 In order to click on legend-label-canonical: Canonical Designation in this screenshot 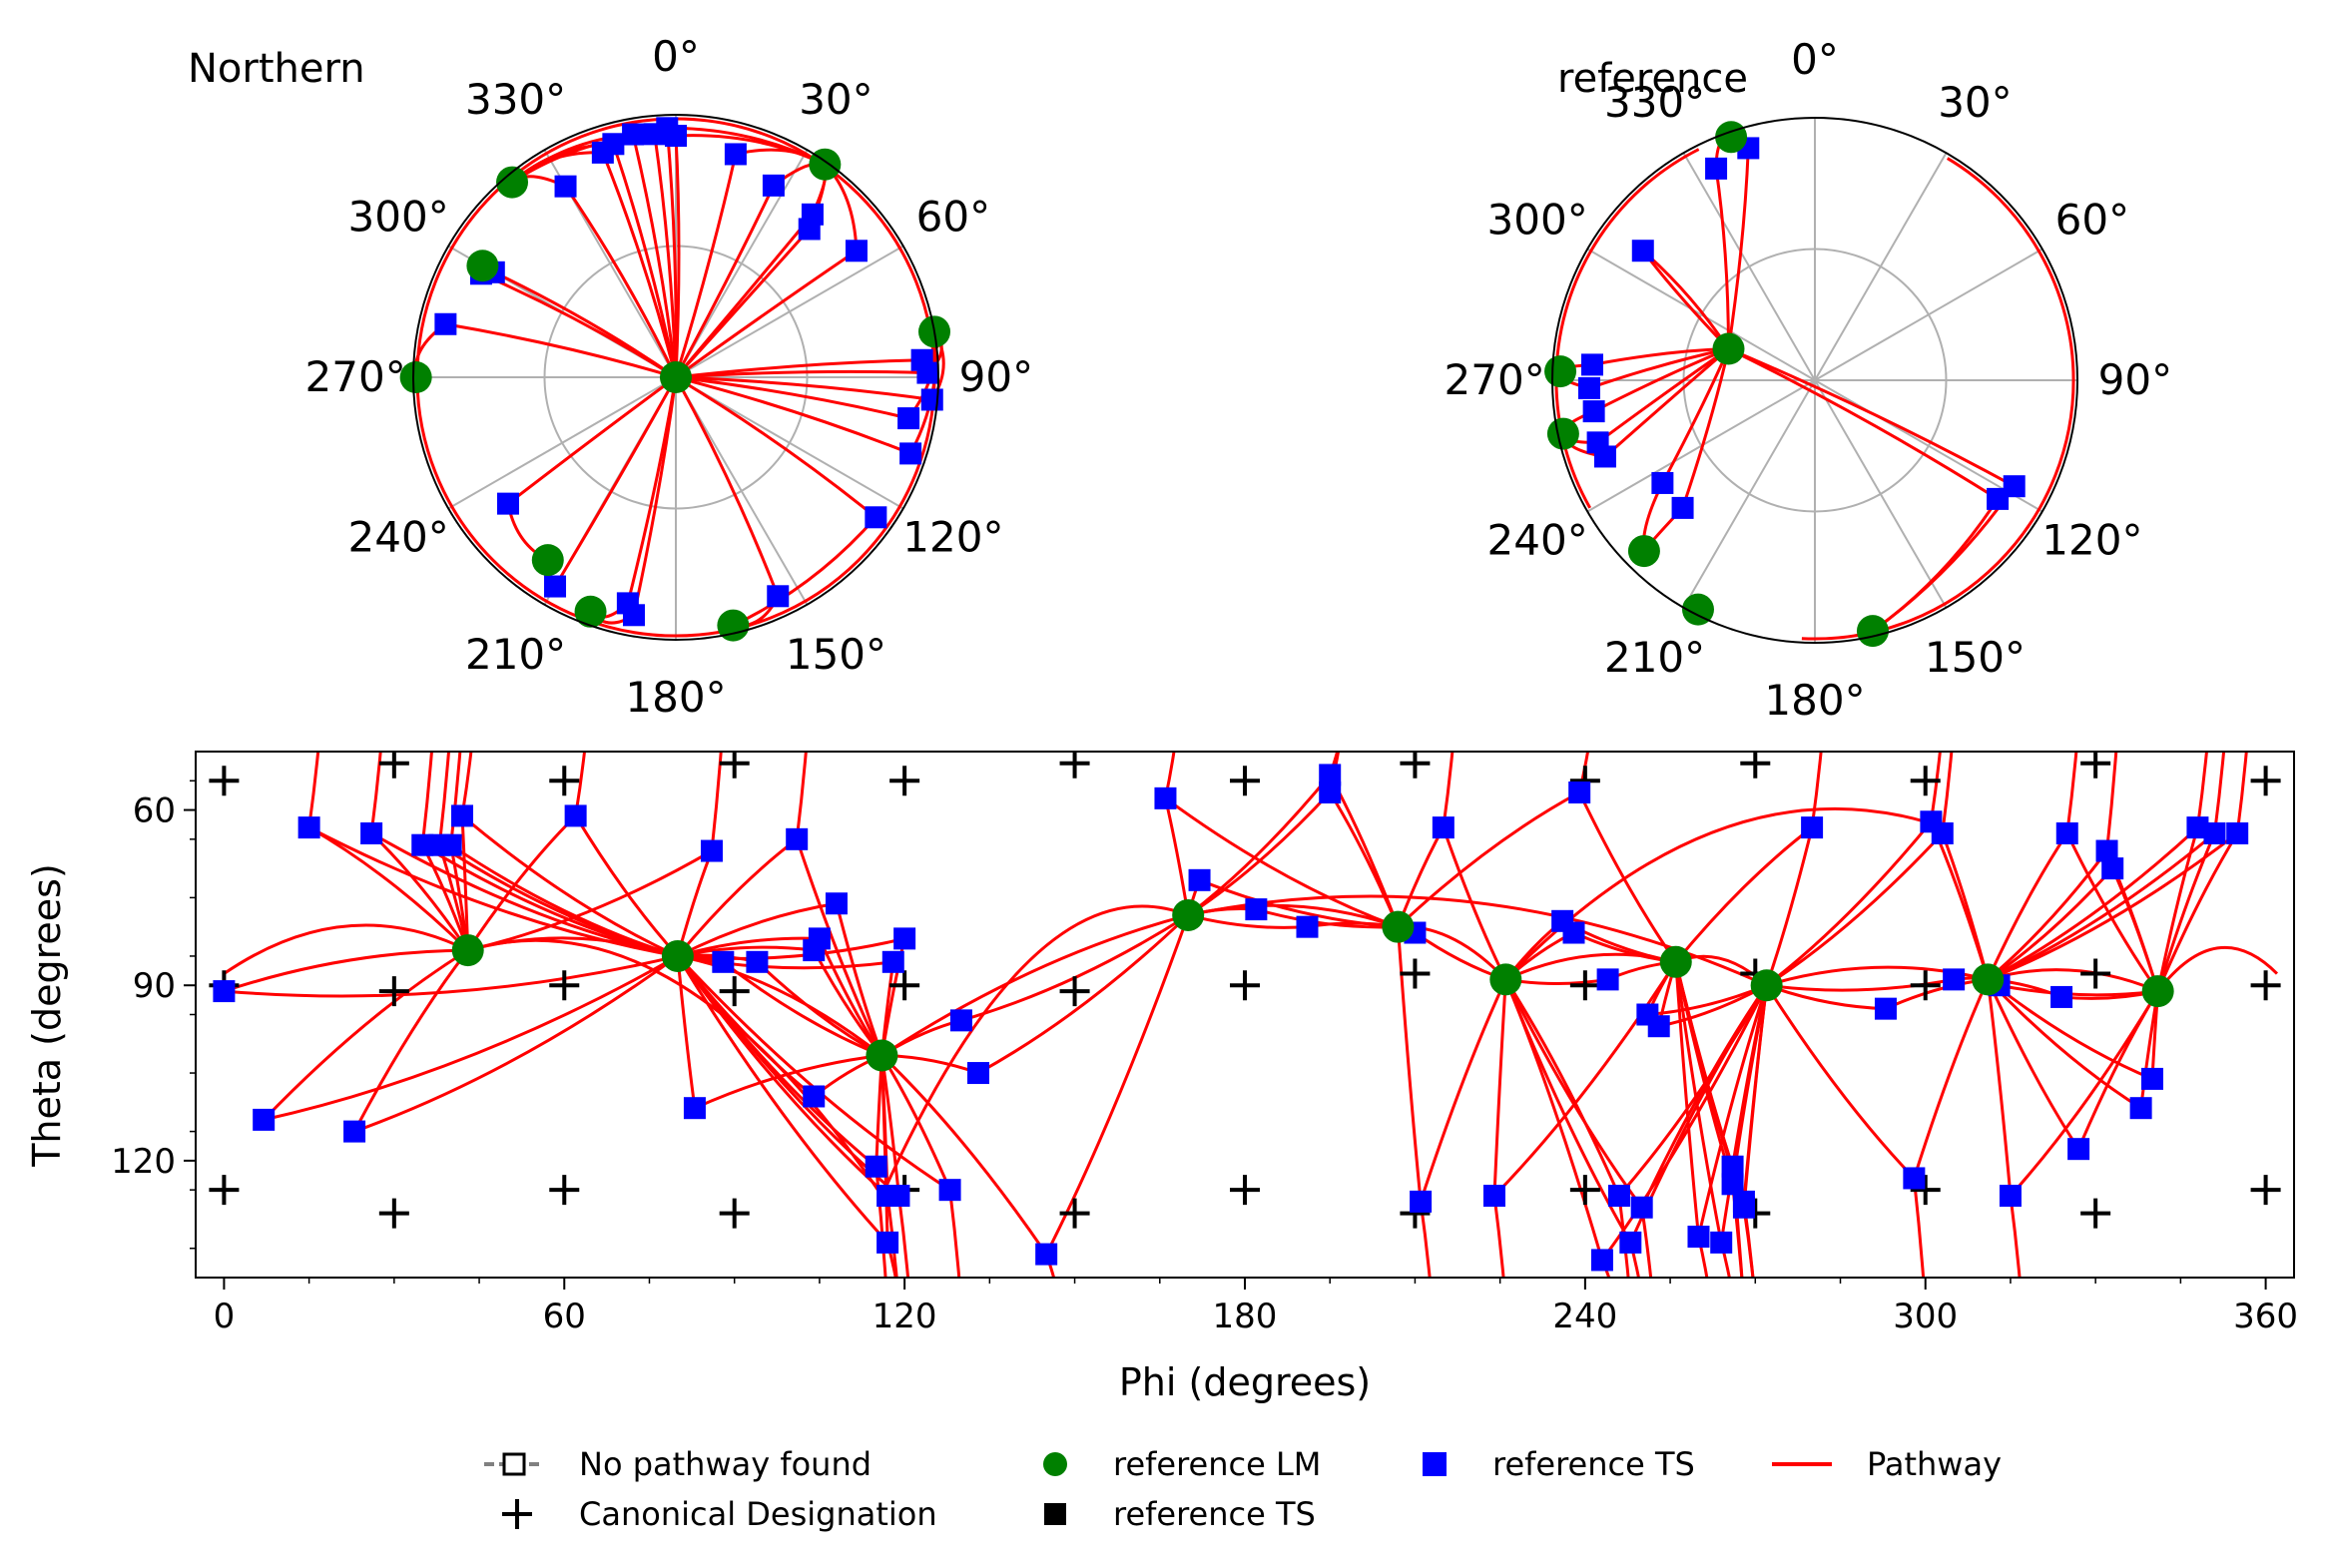, I will do `click(758, 1514)`.